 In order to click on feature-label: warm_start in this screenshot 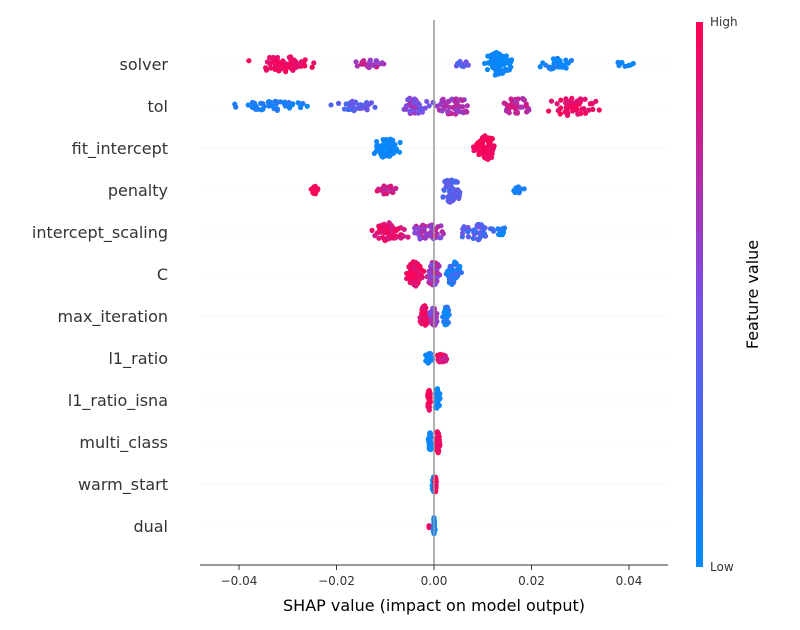, I will do `click(123, 485)`.